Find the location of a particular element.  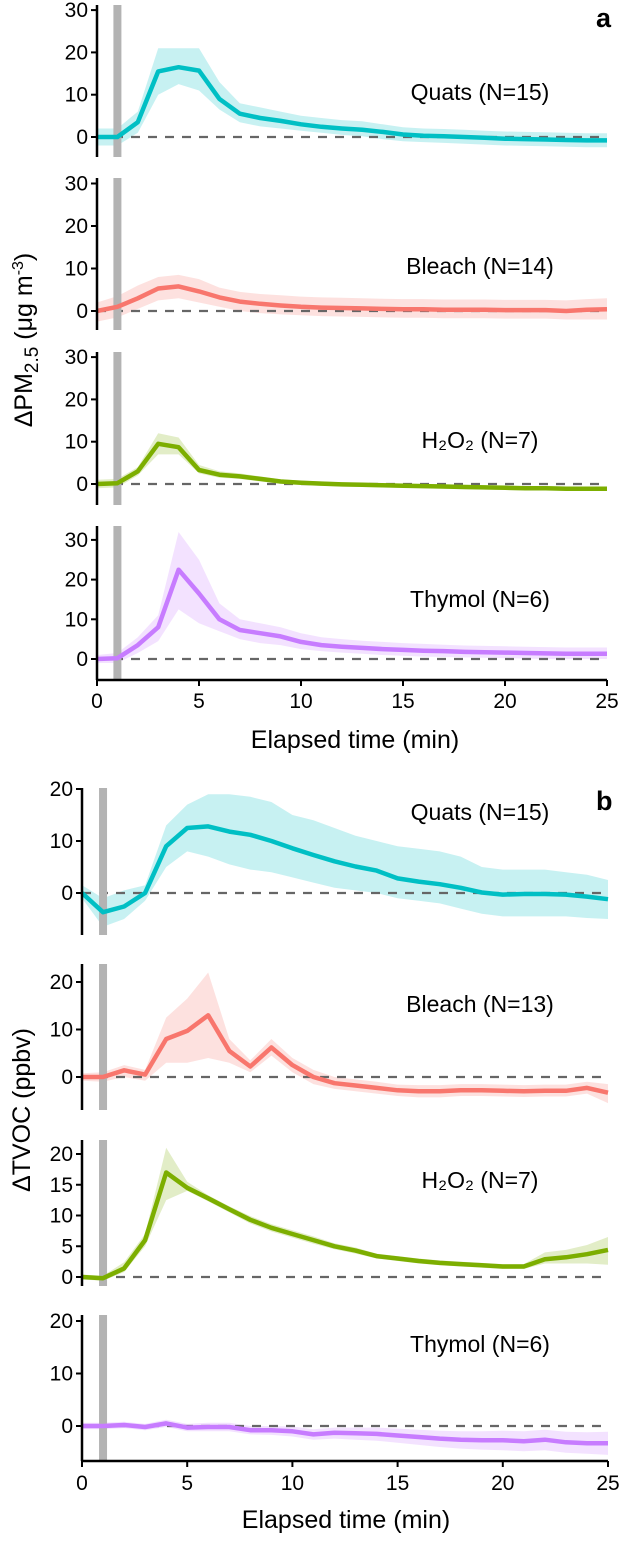

subplot-bleach-b: 0 10 20 Bleach (N=13) is located at coordinates (329, 1037).